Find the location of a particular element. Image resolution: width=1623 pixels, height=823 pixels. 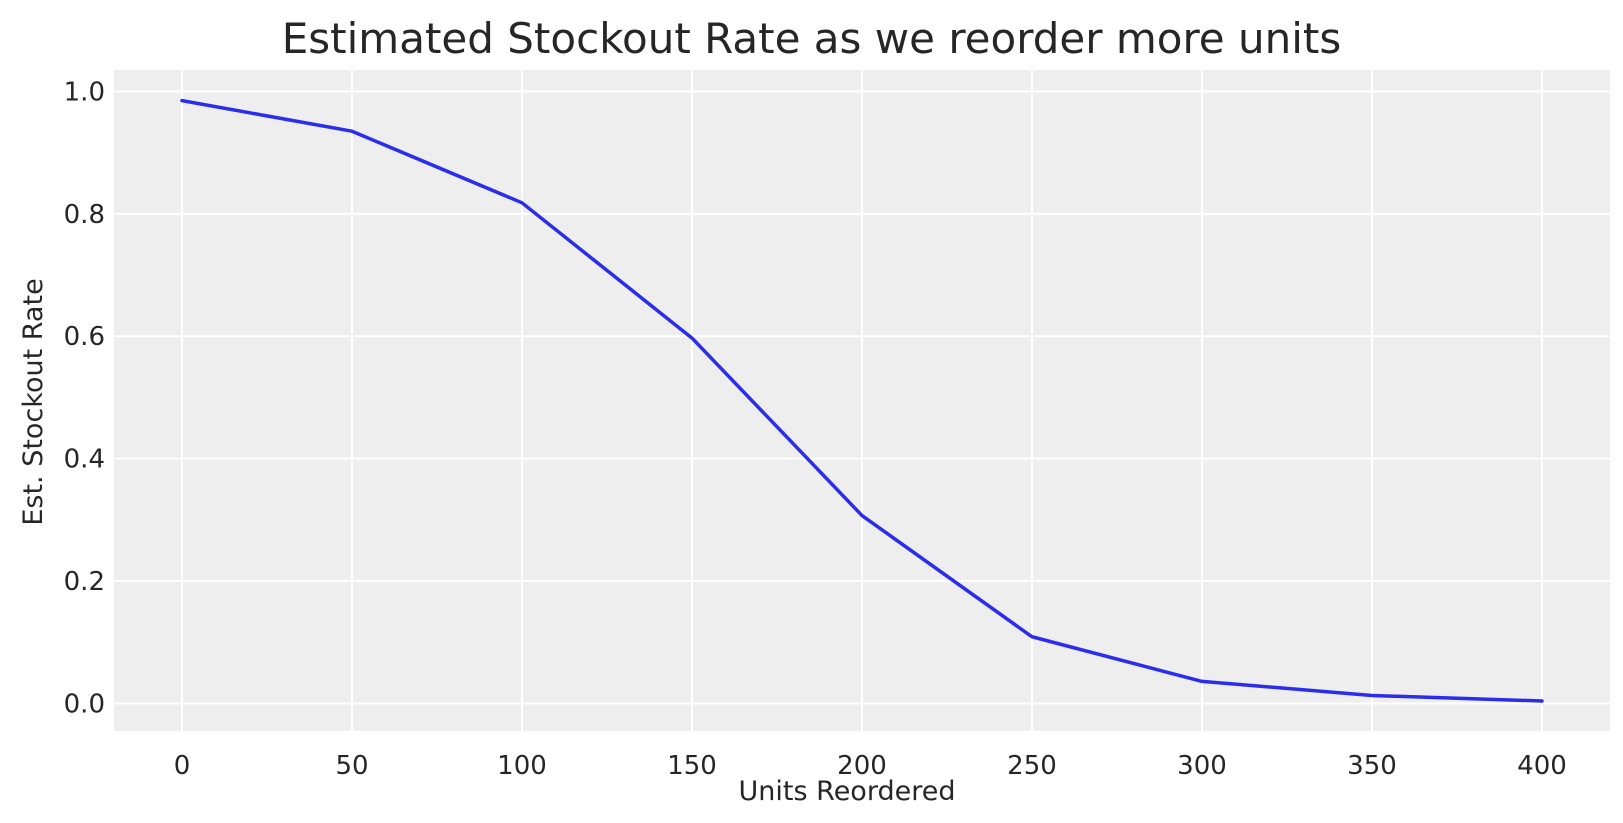

y-tick-label: 0.0 is located at coordinates (84, 704).